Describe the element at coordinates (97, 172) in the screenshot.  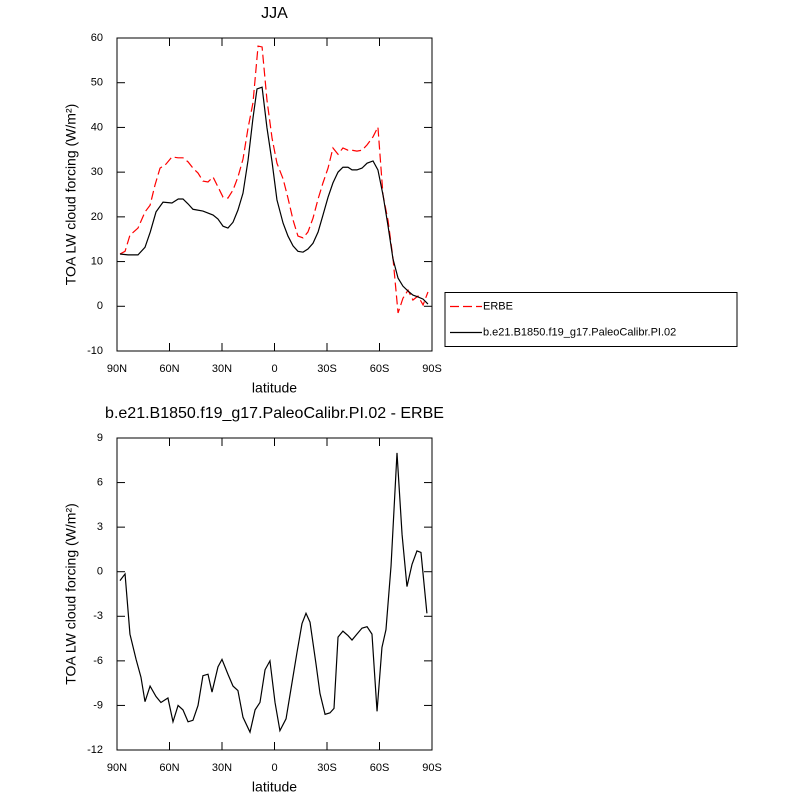
I see `y-tick-label: 30` at that location.